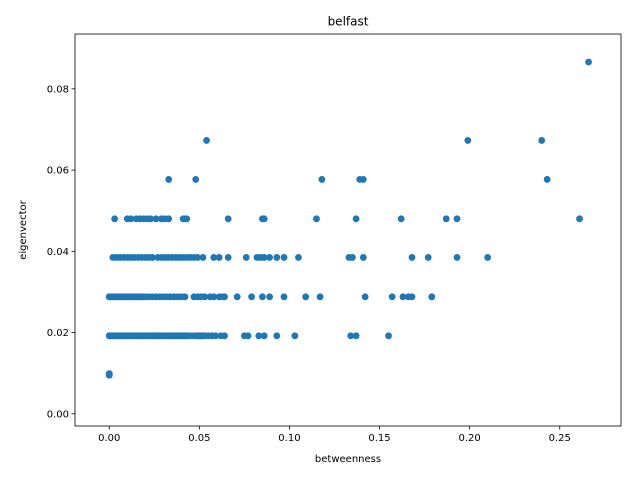  I want to click on y-axis-label: eigenvector, so click(23, 229).